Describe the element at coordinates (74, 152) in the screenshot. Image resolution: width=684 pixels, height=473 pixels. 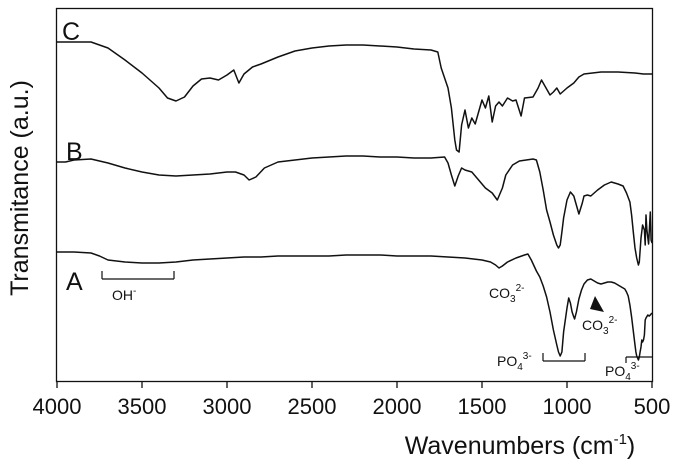
I see `trace-label-b: B` at that location.